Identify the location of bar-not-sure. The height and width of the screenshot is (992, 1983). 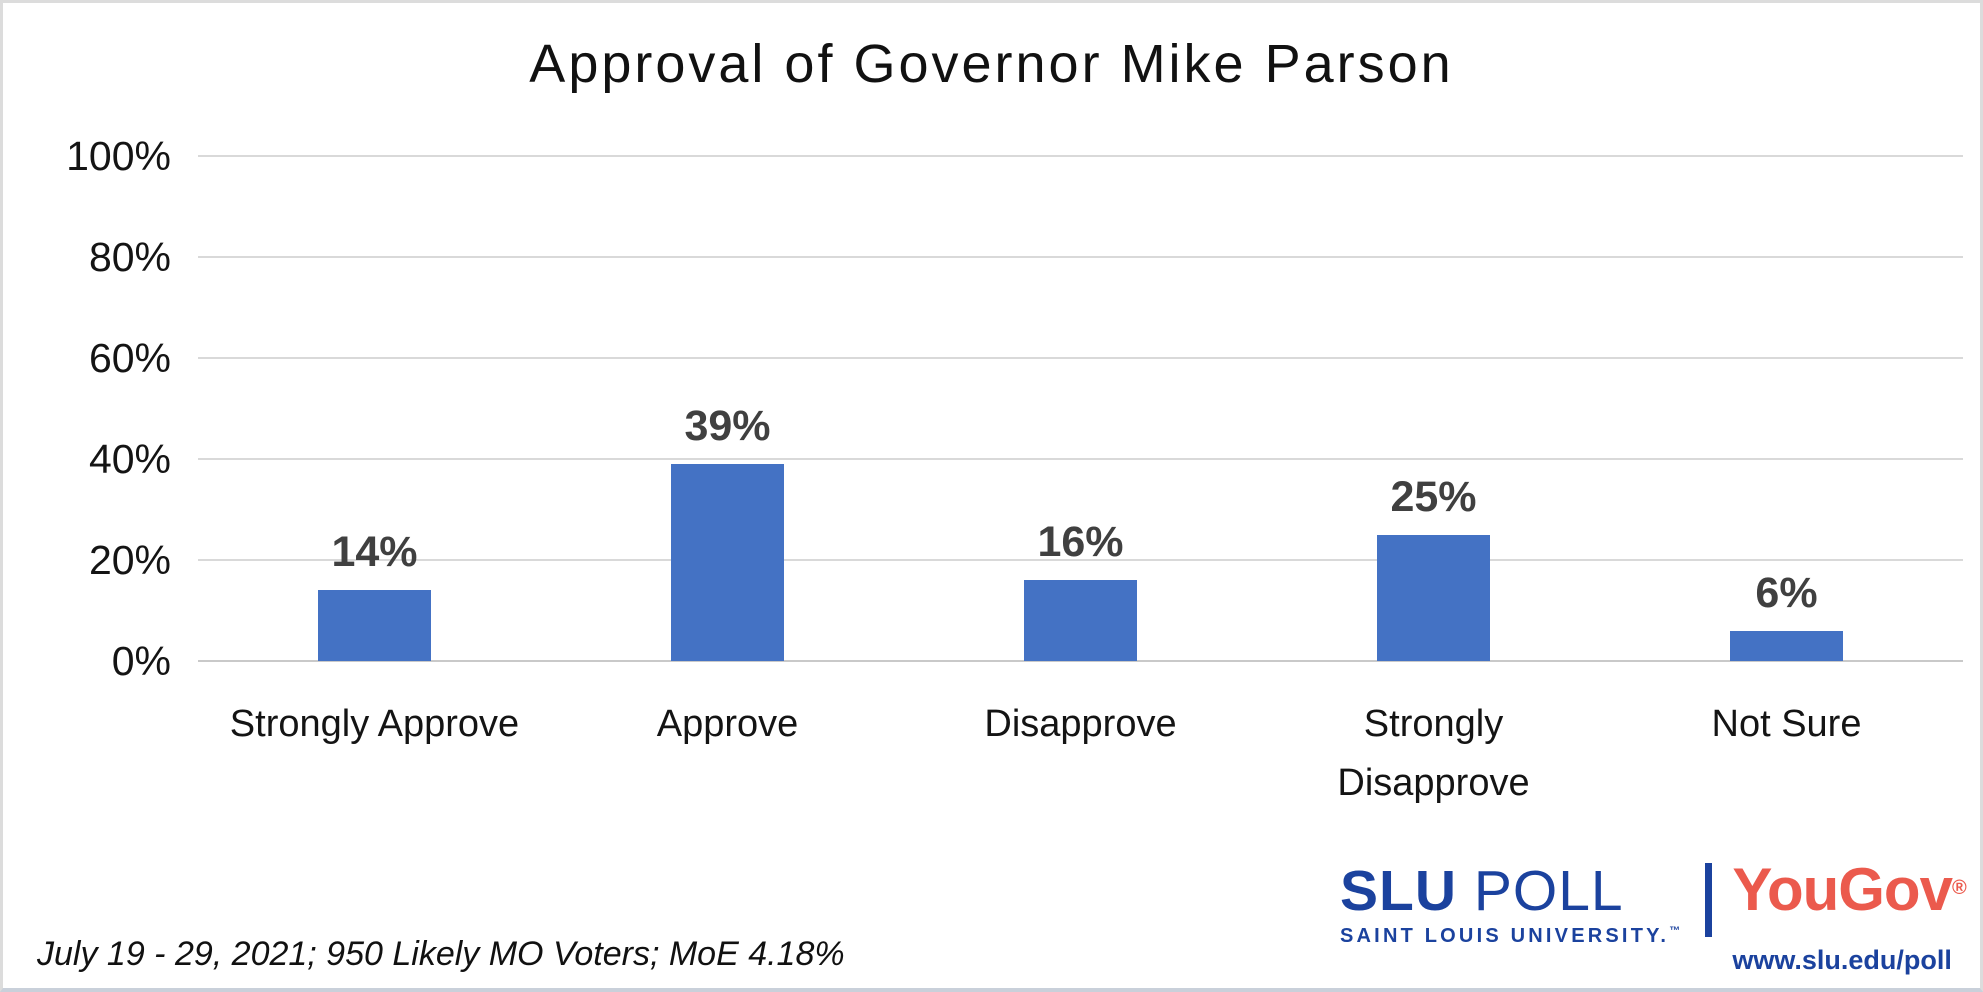
(1786, 645).